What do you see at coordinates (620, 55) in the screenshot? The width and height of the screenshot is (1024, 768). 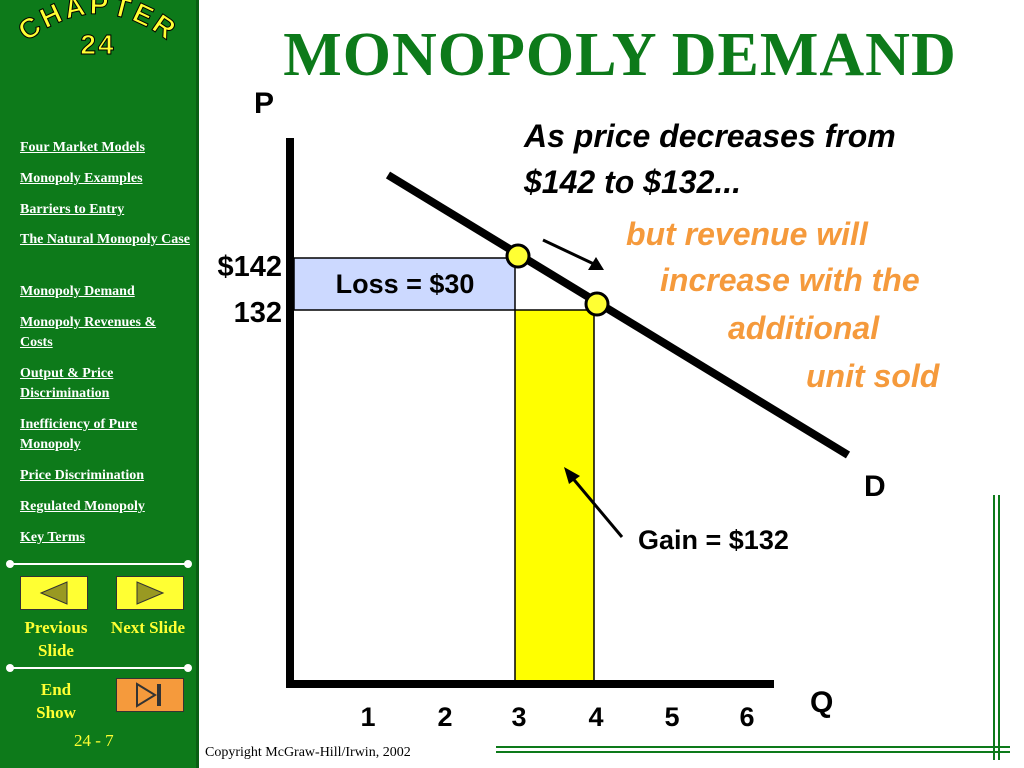 I see `slide-title: MONOPOLY DEMAND` at bounding box center [620, 55].